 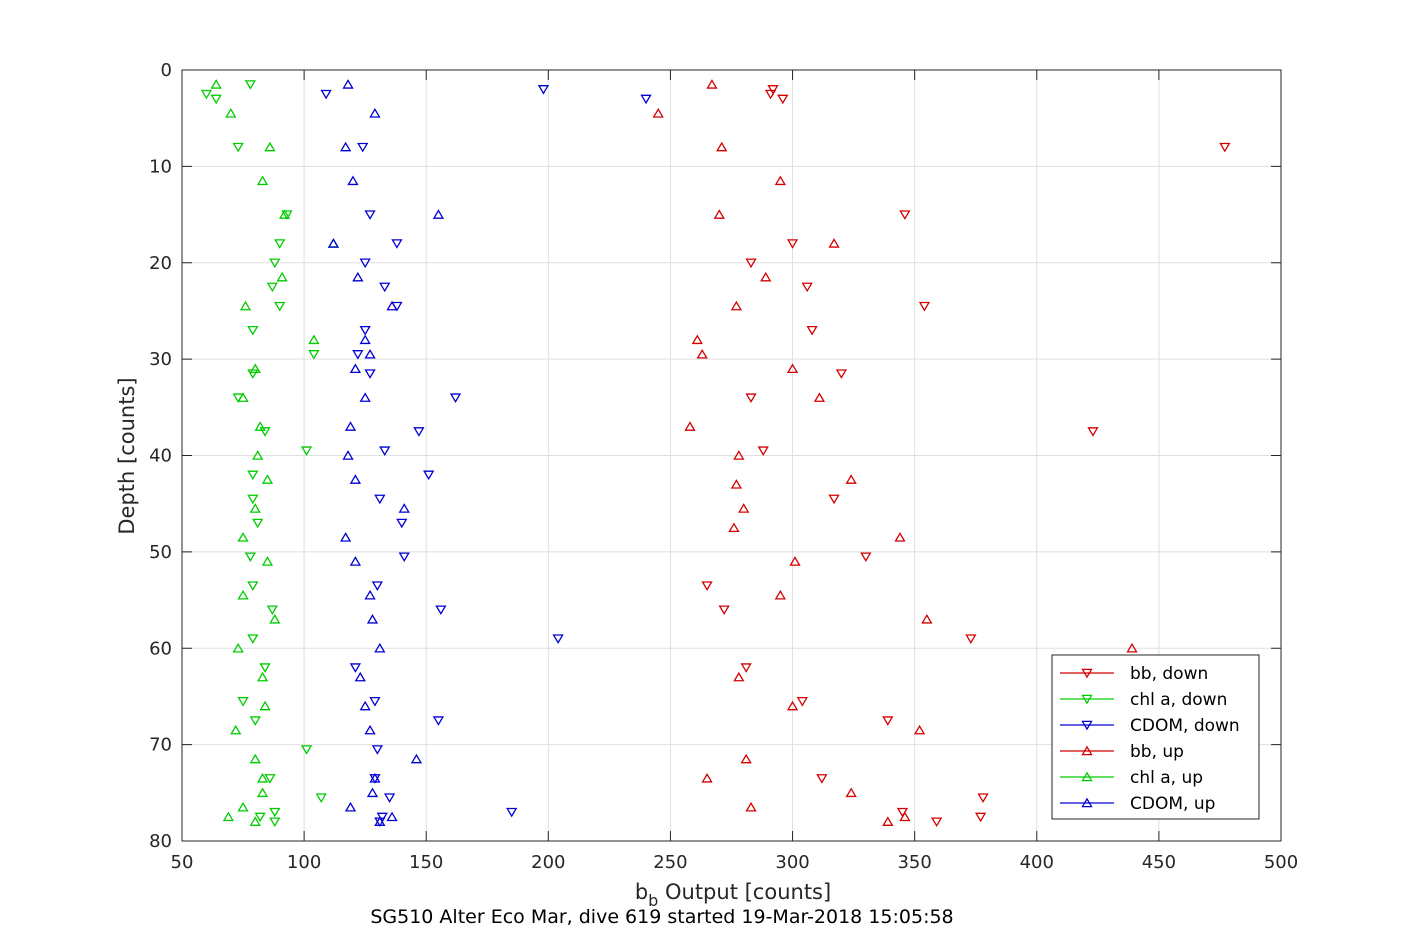 I want to click on x-axis-label-rest: Output [counts], so click(x=744, y=892).